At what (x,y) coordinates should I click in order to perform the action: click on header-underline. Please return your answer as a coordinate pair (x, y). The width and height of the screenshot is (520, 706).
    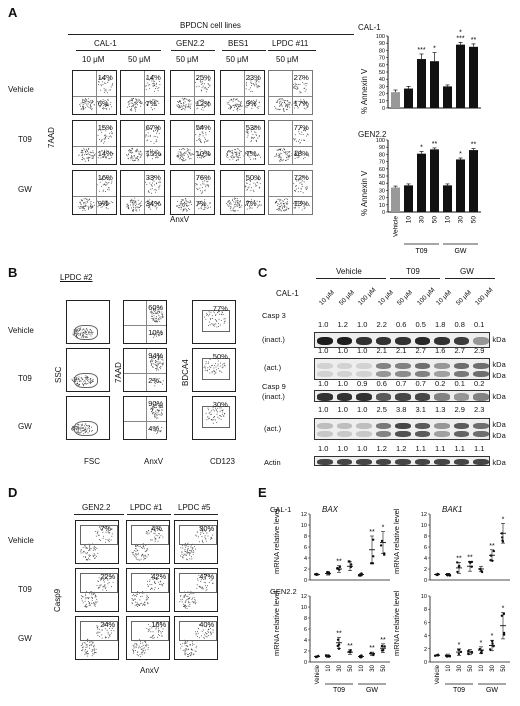
    Looking at the image, I should click on (211, 34).